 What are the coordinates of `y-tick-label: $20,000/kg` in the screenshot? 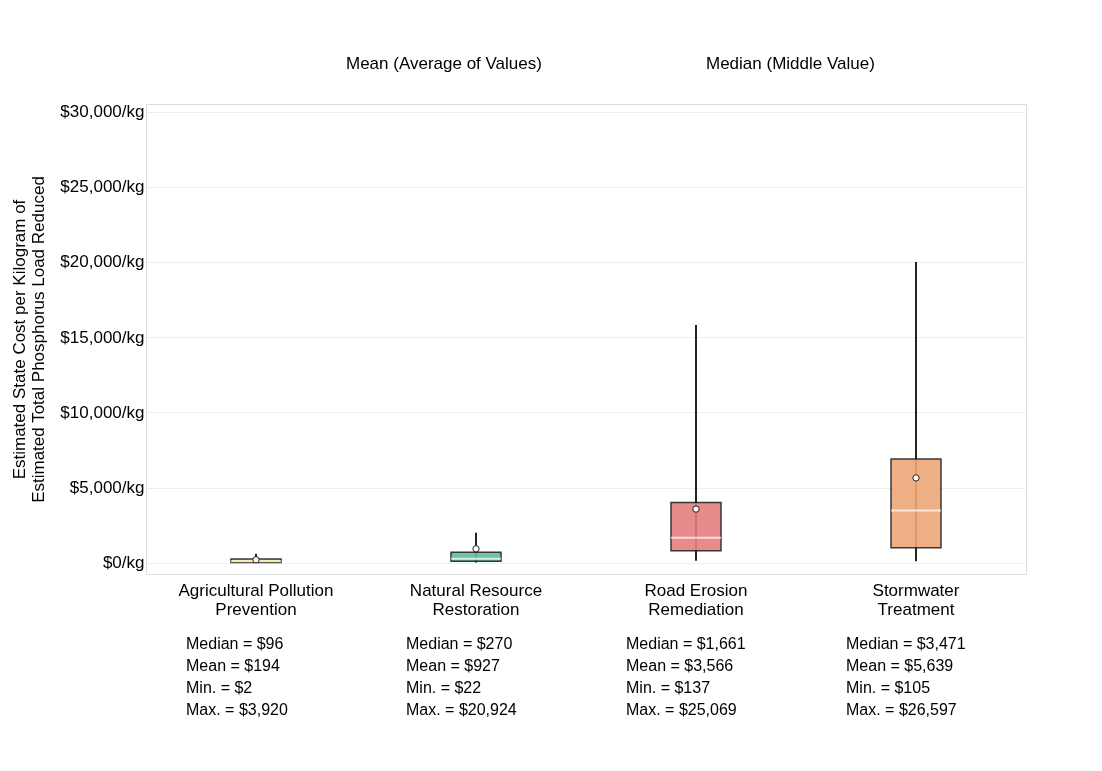 It's located at (102, 262).